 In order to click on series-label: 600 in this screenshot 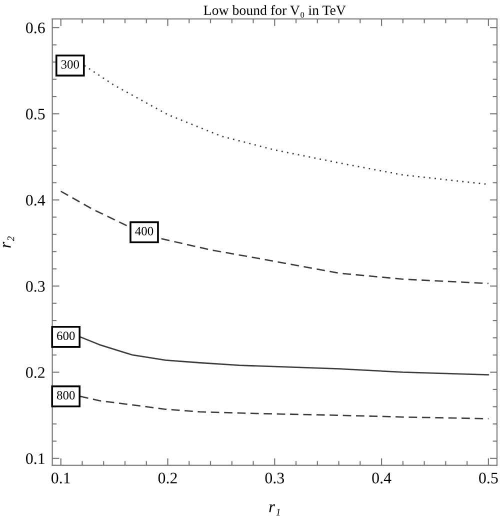, I will do `click(66, 336)`.